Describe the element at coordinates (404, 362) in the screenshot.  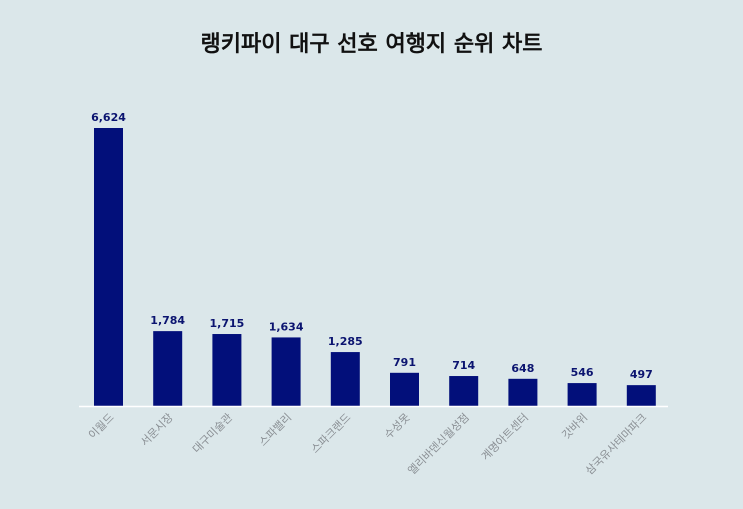
I see `bar-value-label-5: 791` at that location.